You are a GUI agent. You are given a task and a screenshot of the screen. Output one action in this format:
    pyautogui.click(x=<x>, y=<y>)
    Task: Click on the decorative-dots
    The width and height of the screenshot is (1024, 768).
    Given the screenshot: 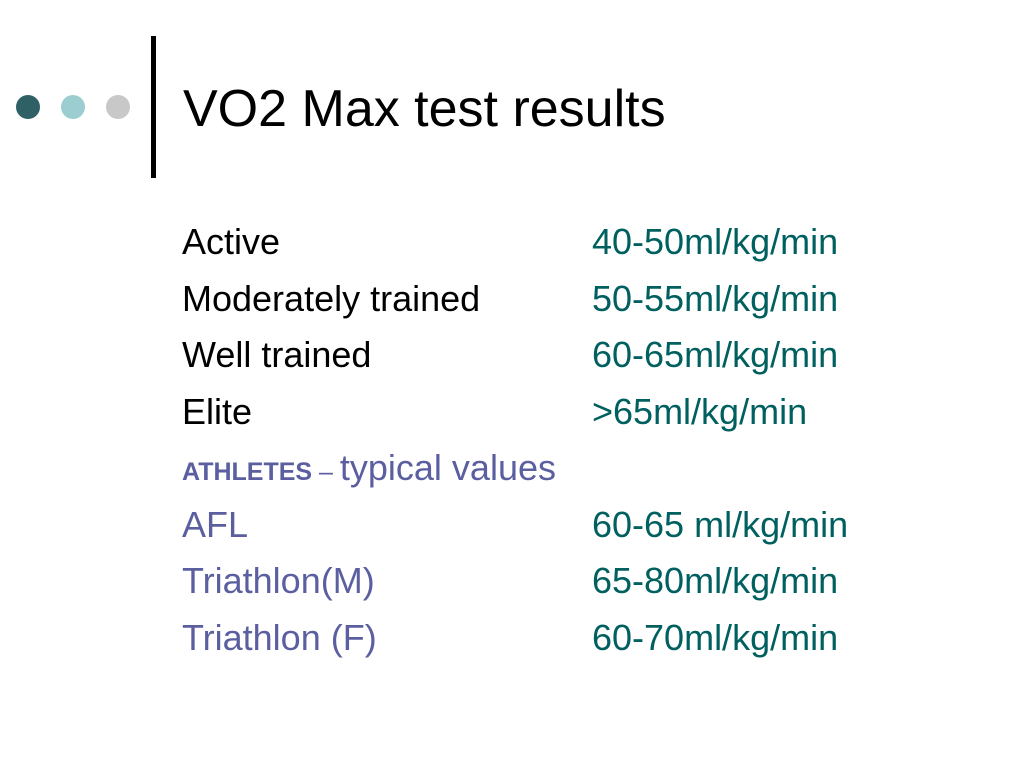 What is the action you would take?
    pyautogui.click(x=75, y=107)
    